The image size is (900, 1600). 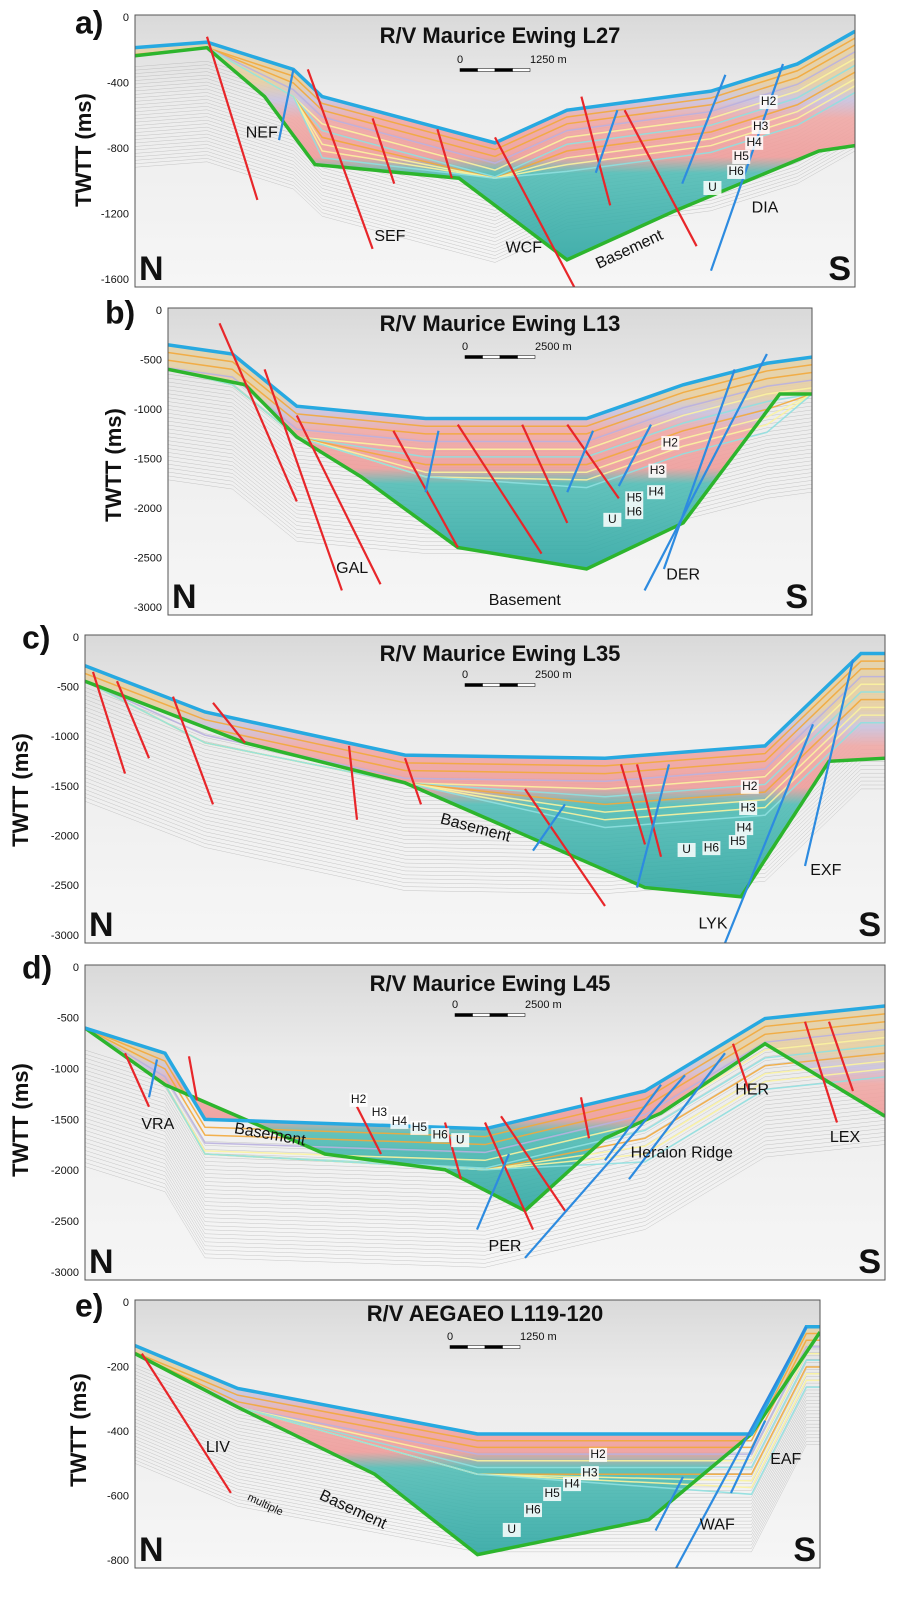 I want to click on panel-title: R/V Maurice Ewing L45, so click(x=490, y=983).